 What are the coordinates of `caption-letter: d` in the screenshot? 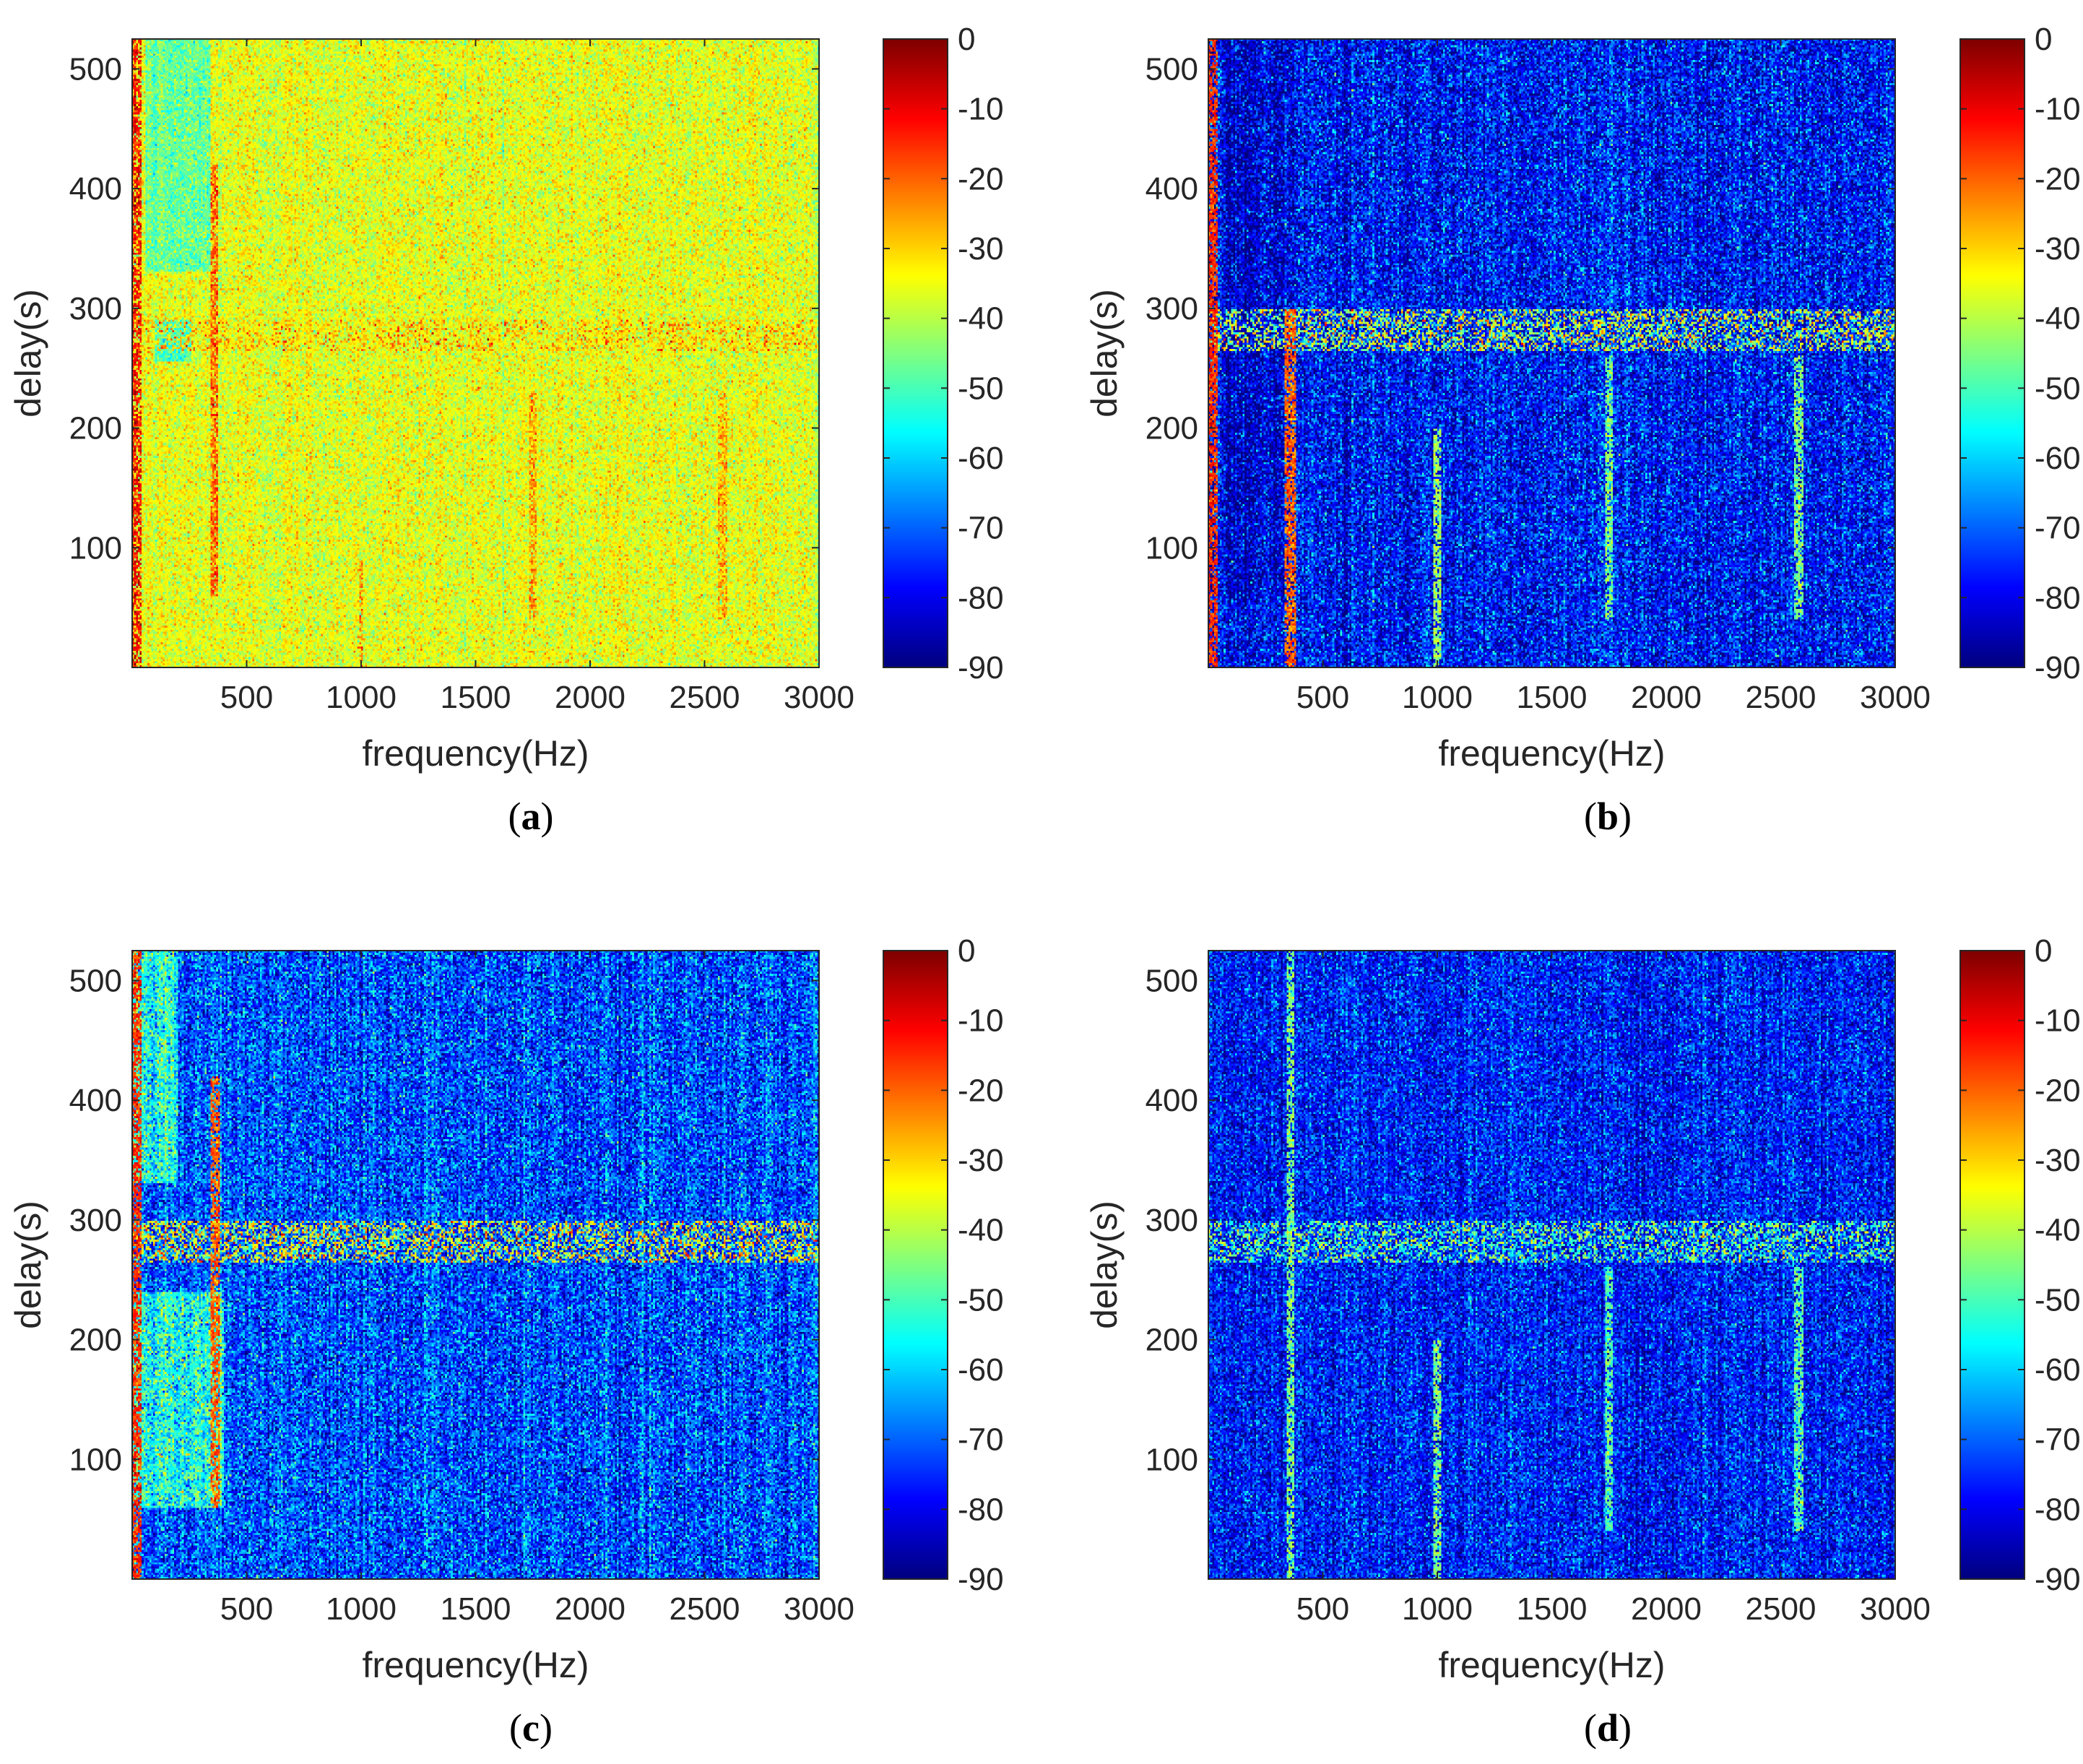 It's located at (1608, 1728).